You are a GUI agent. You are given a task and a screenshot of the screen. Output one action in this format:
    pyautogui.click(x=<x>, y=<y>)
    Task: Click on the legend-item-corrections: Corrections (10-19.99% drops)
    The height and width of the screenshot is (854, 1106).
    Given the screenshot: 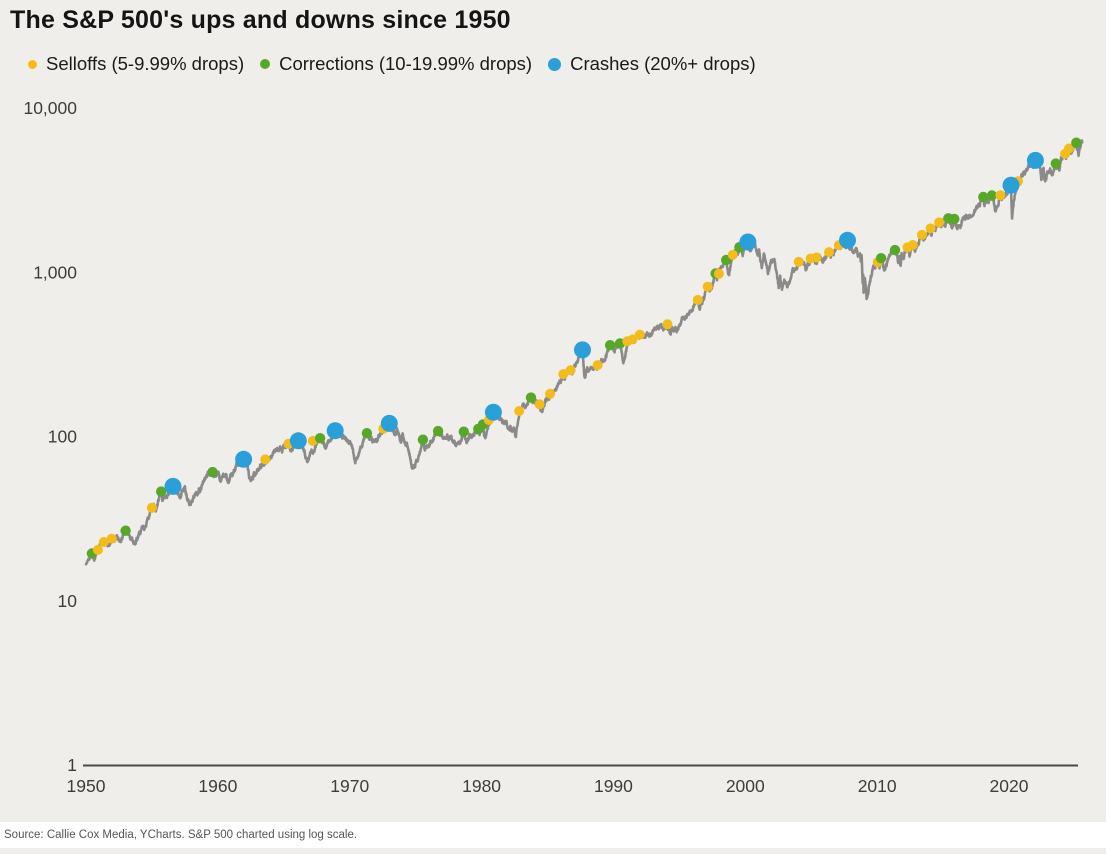 What is the action you would take?
    pyautogui.click(x=396, y=64)
    